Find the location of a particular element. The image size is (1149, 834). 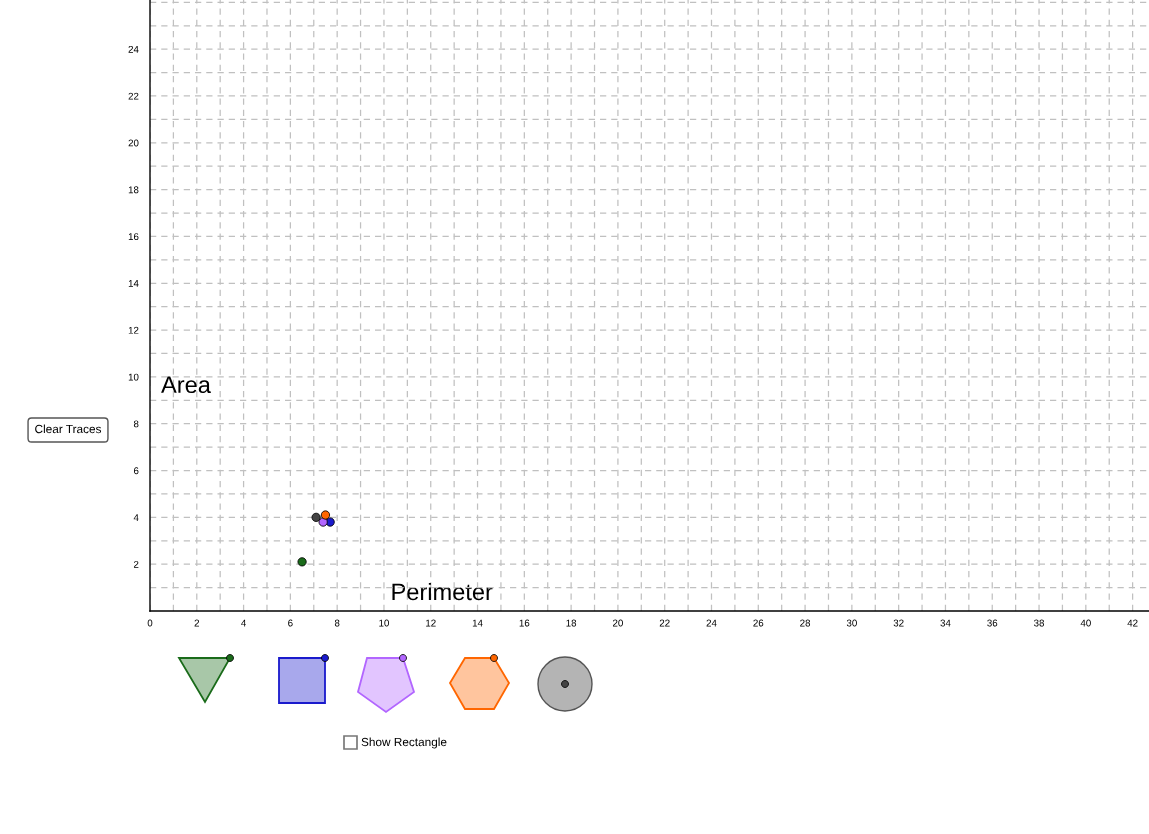

x-tick-label: 28 is located at coordinates (805, 623).